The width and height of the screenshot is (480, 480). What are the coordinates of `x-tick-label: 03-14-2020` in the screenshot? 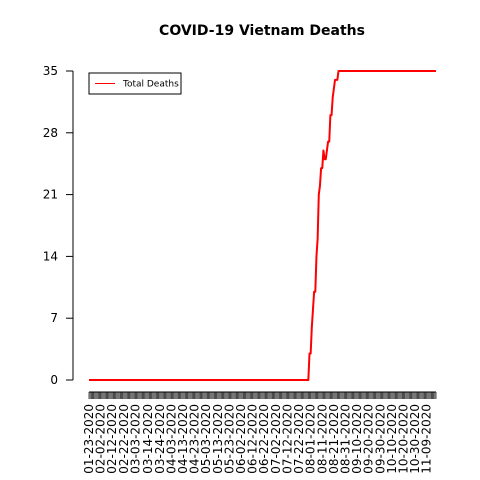 It's located at (148, 439).